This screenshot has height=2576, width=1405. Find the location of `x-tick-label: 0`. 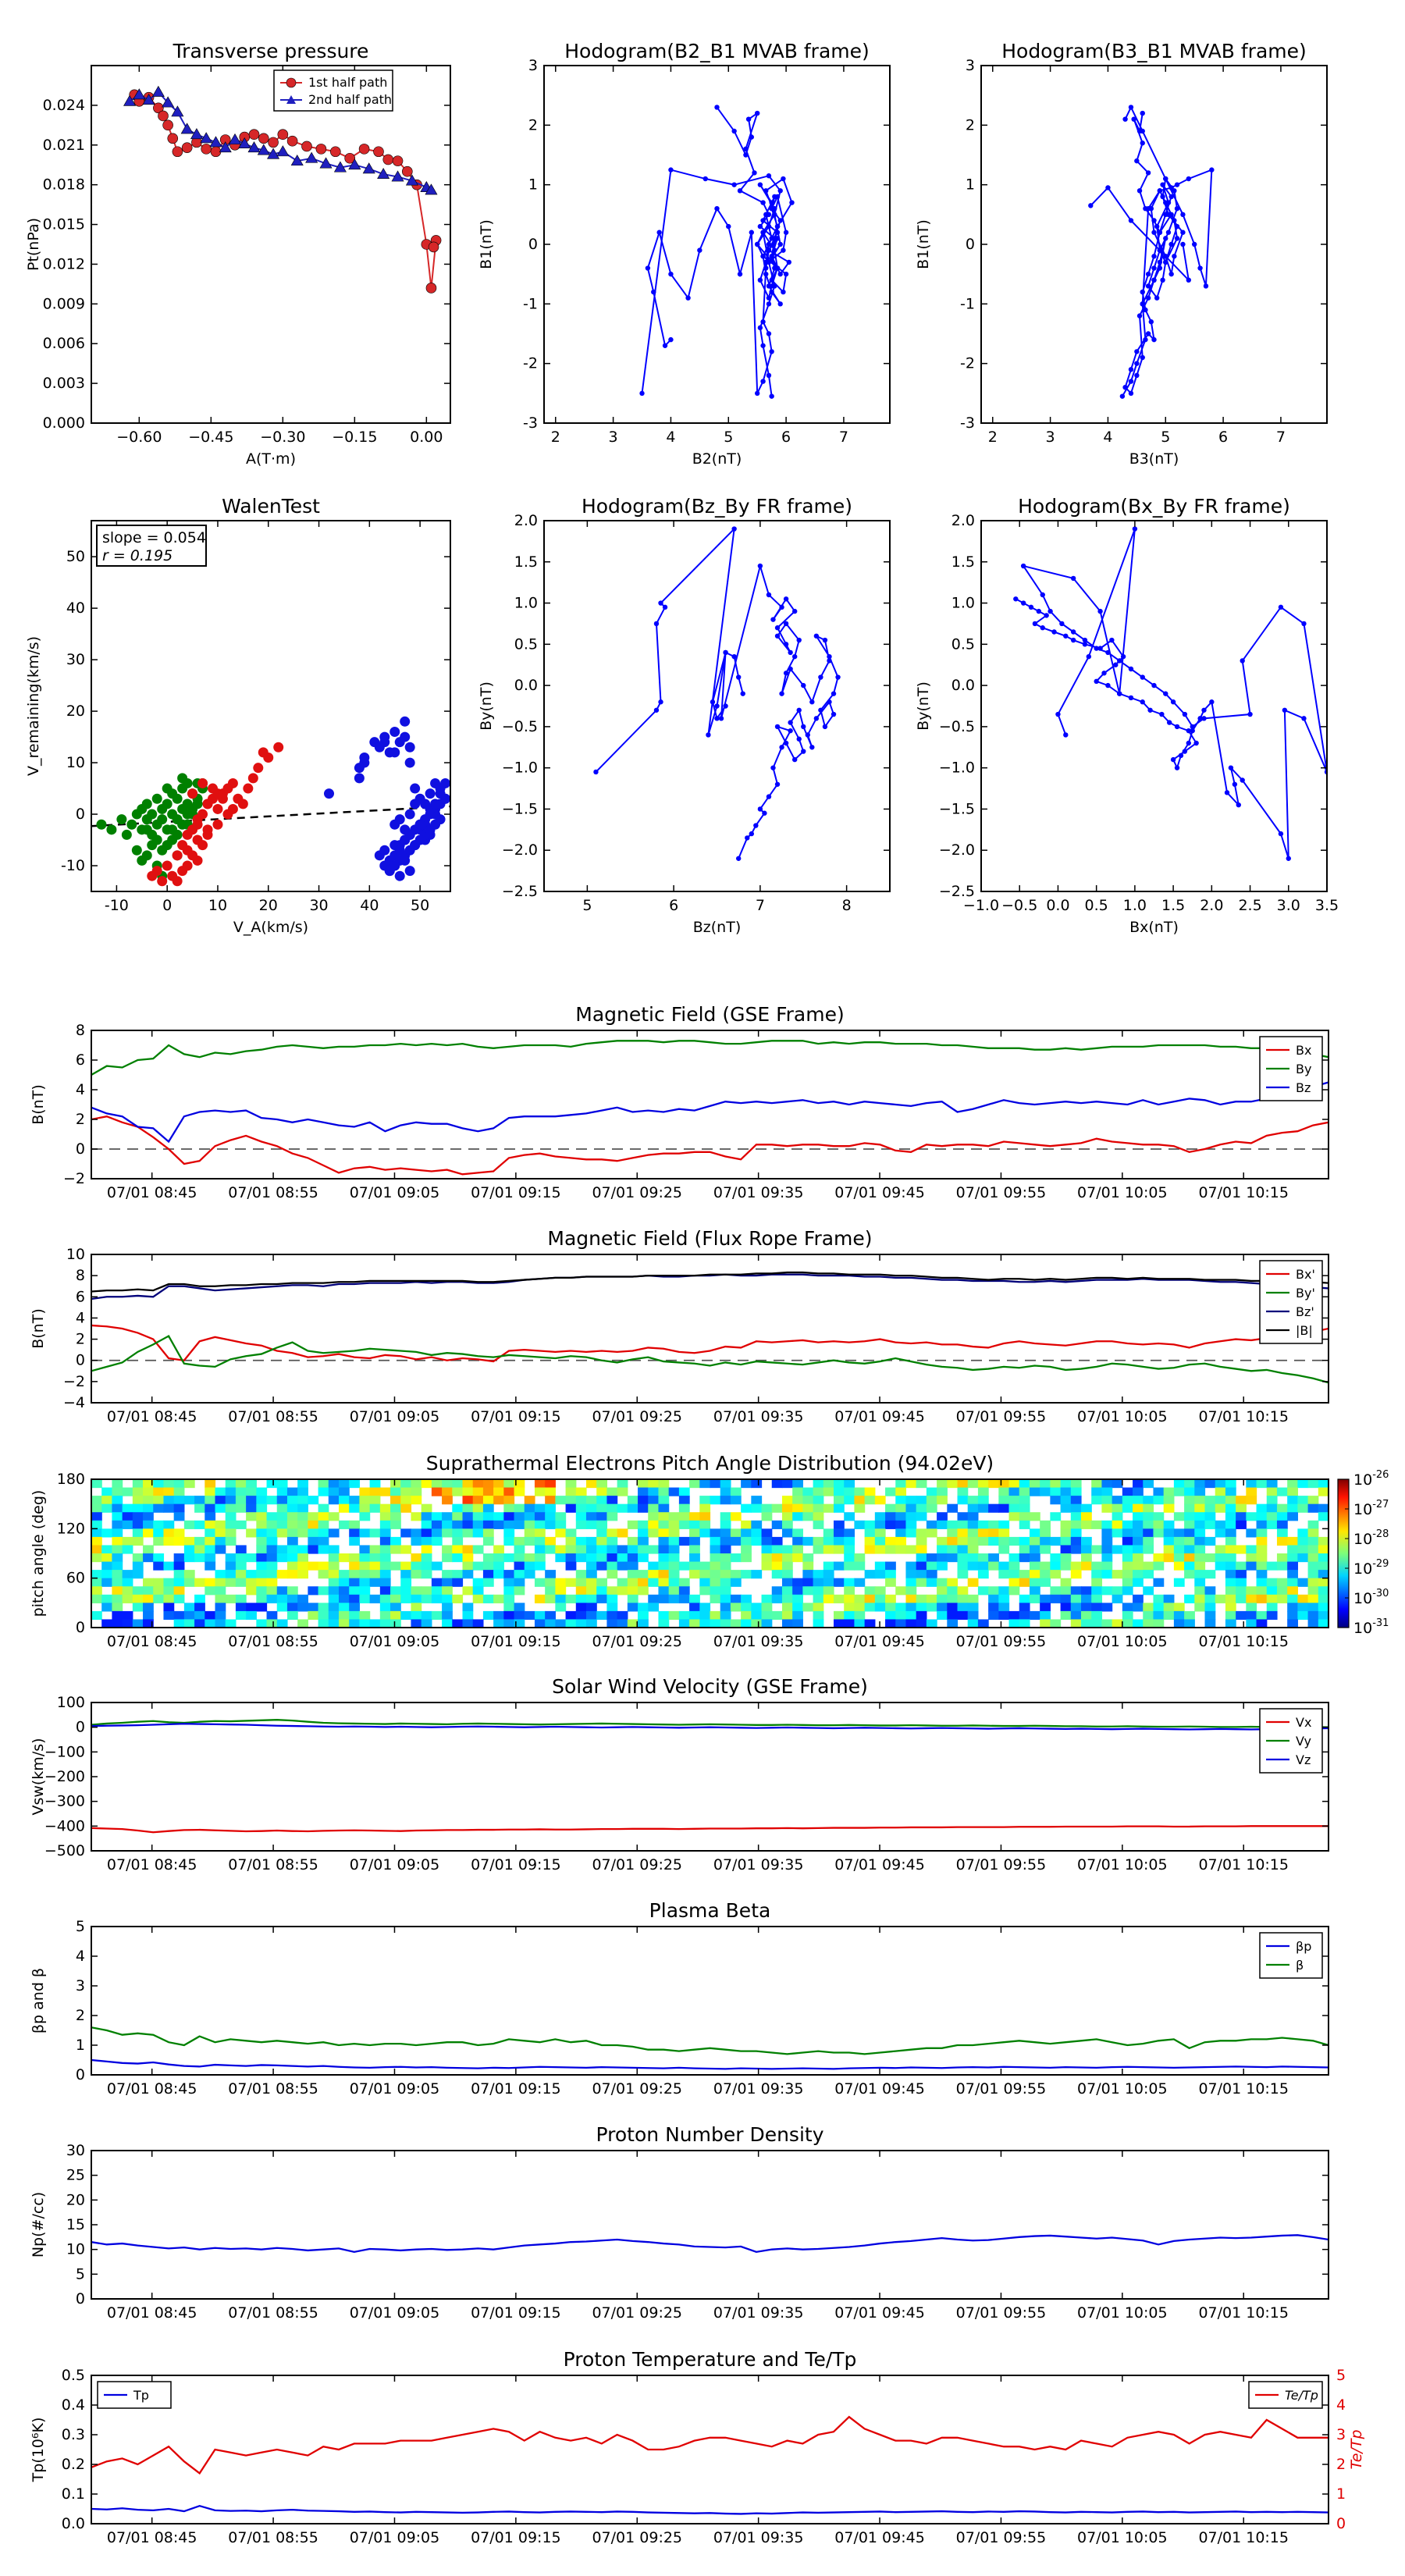

x-tick-label: 0 is located at coordinates (167, 905).